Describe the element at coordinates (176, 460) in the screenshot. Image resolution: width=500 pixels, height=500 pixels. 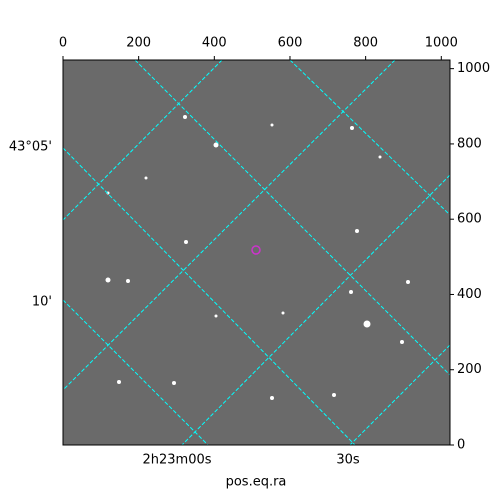
I see `ra-tick-label: 2h23m00s` at that location.